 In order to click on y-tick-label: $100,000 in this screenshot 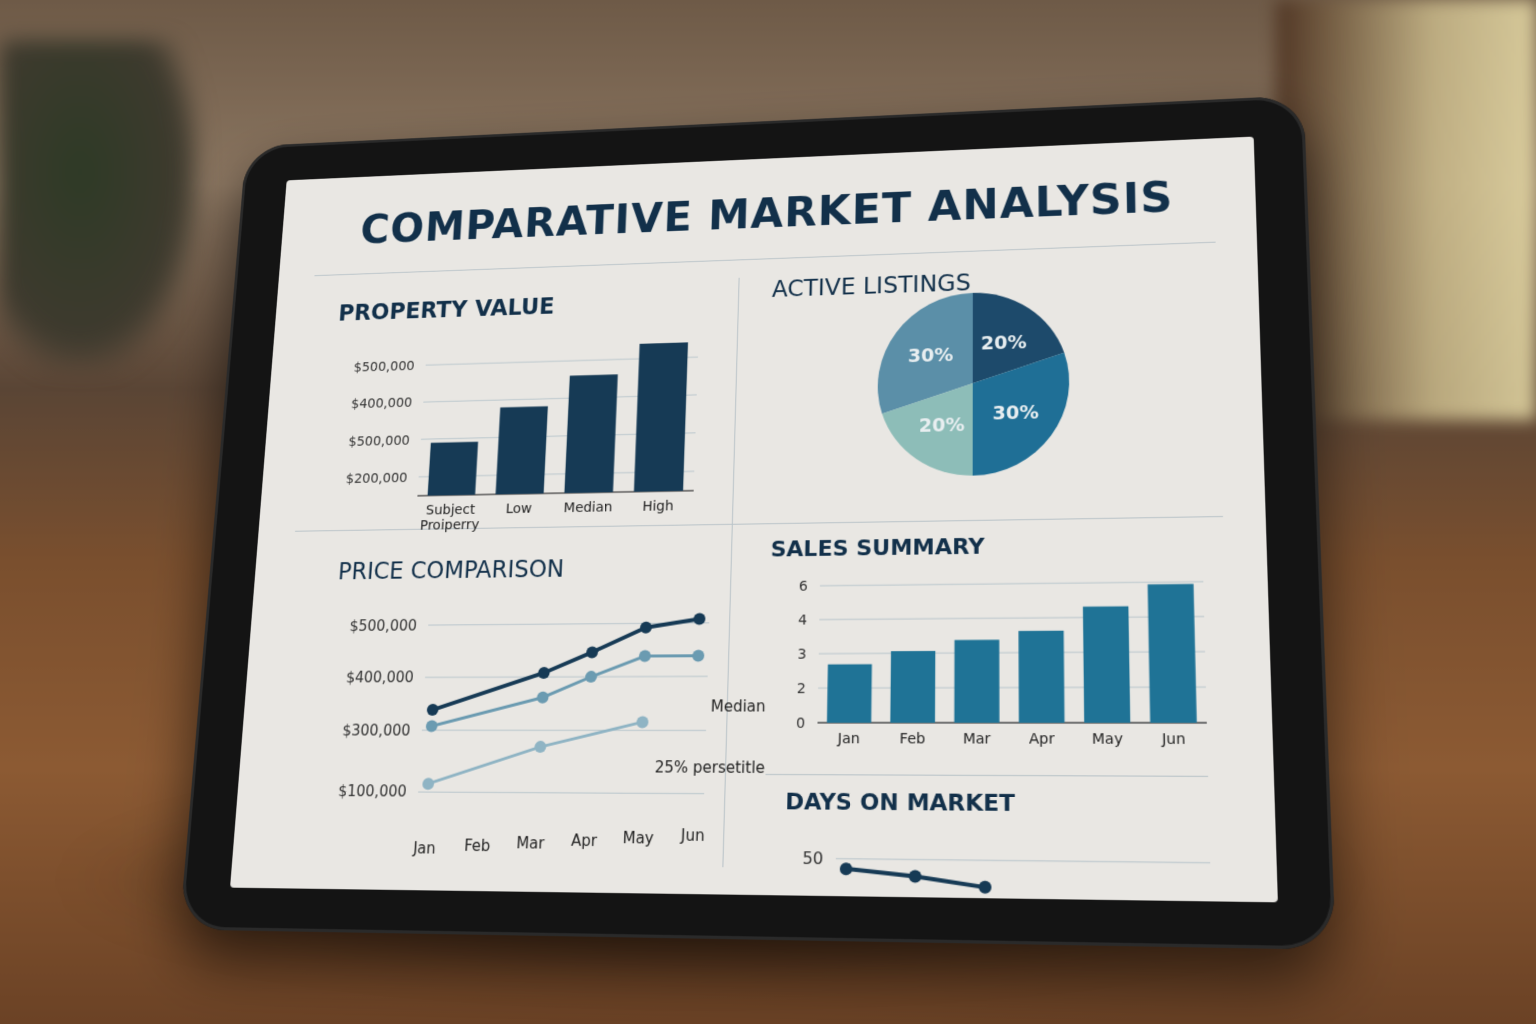, I will do `click(372, 793)`.